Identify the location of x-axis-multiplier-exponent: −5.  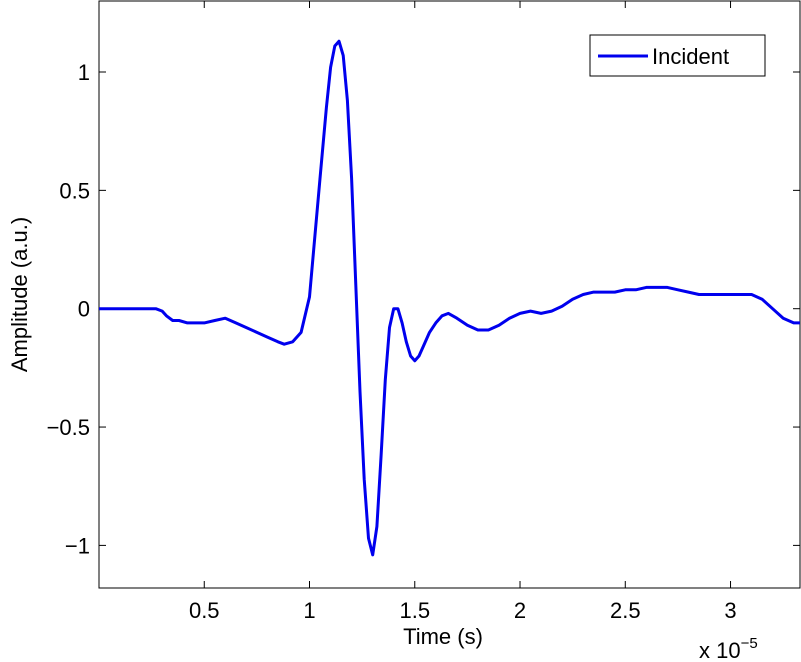
(749, 643).